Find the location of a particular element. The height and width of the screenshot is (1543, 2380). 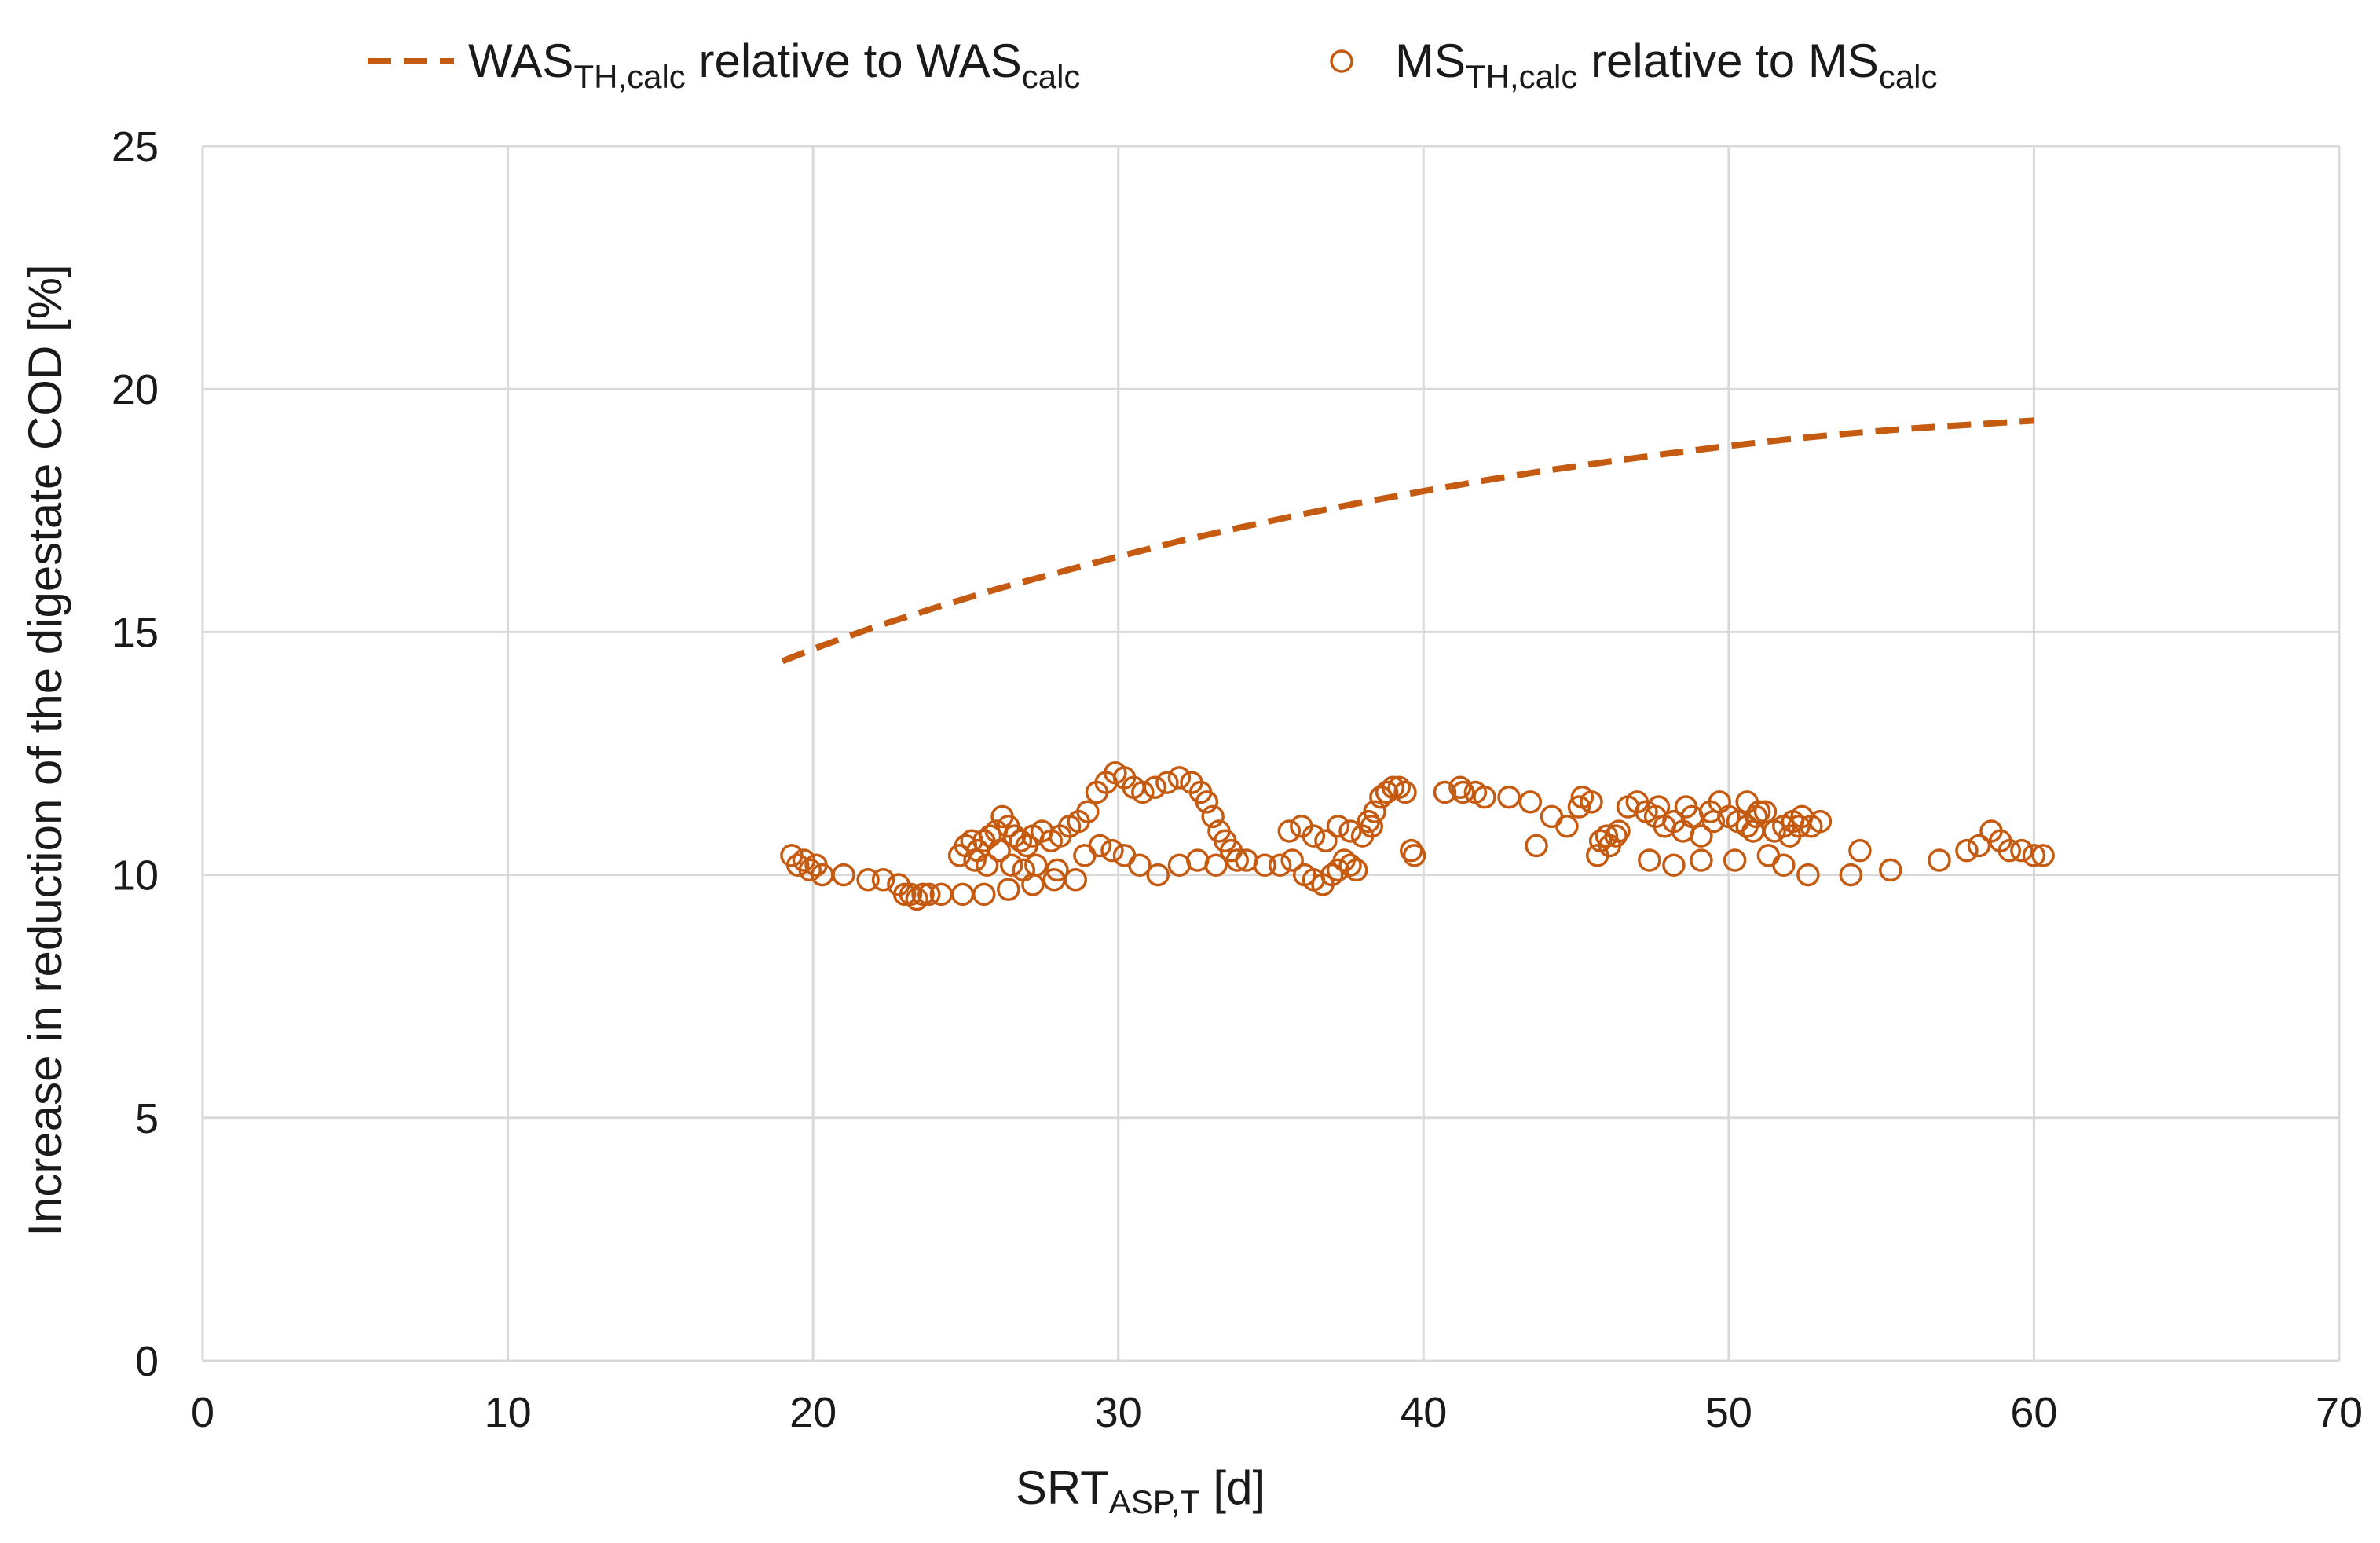

x-tick-label: 40 is located at coordinates (1423, 1412).